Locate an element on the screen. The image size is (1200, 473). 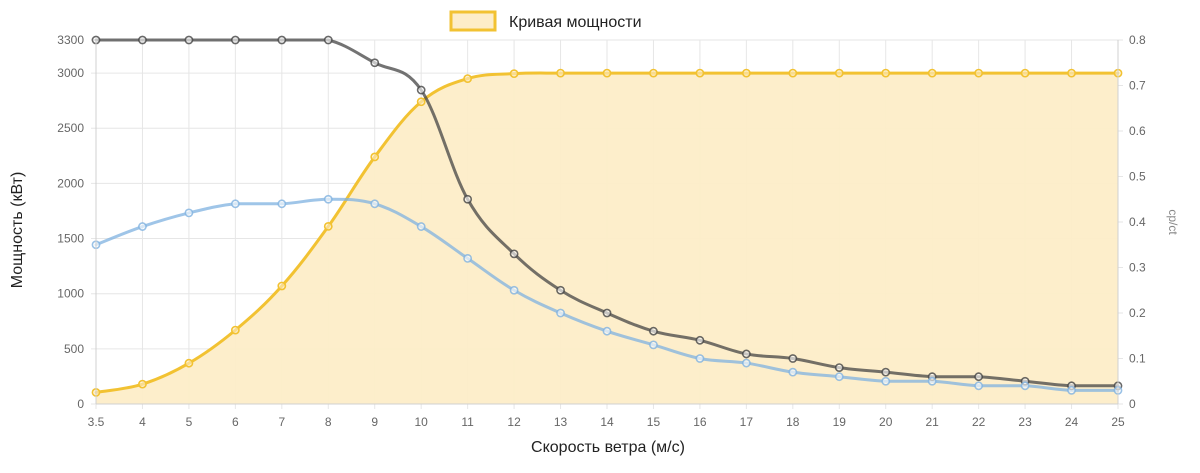
y2-tick-label: 0.6 is located at coordinates (1137, 131).